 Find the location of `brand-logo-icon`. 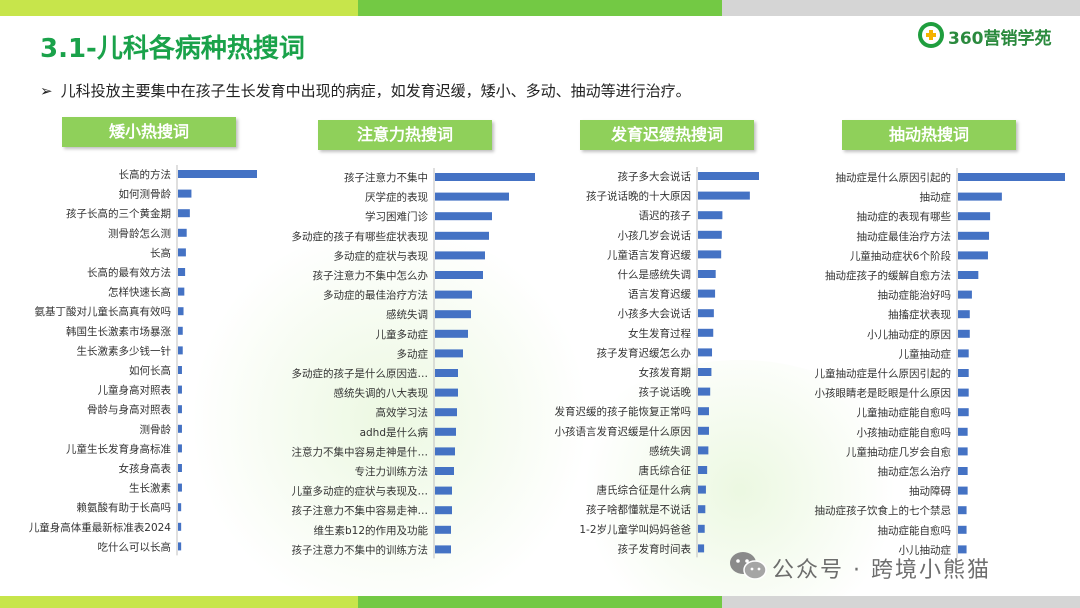

brand-logo-icon is located at coordinates (931, 35).